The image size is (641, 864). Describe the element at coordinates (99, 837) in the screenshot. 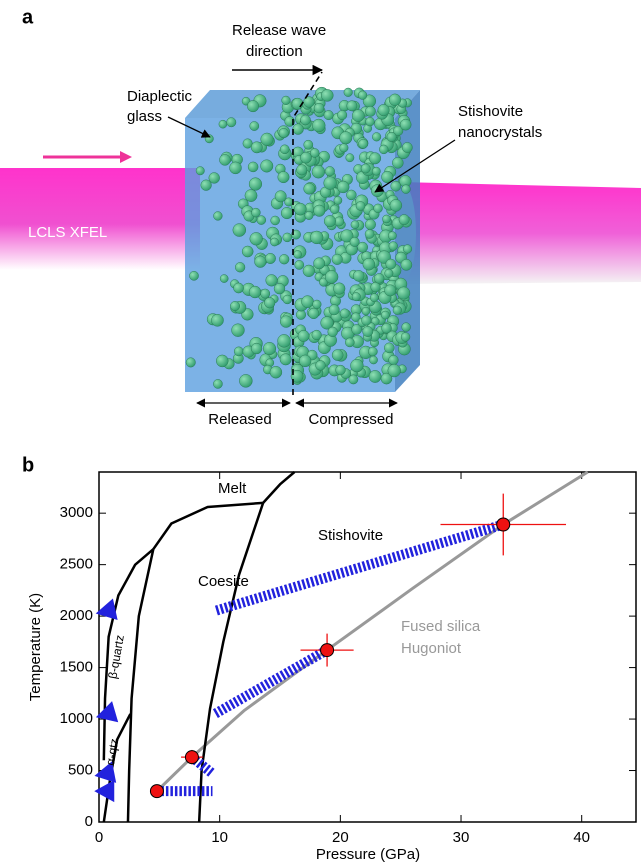

I see `x-tick-label: 0` at that location.